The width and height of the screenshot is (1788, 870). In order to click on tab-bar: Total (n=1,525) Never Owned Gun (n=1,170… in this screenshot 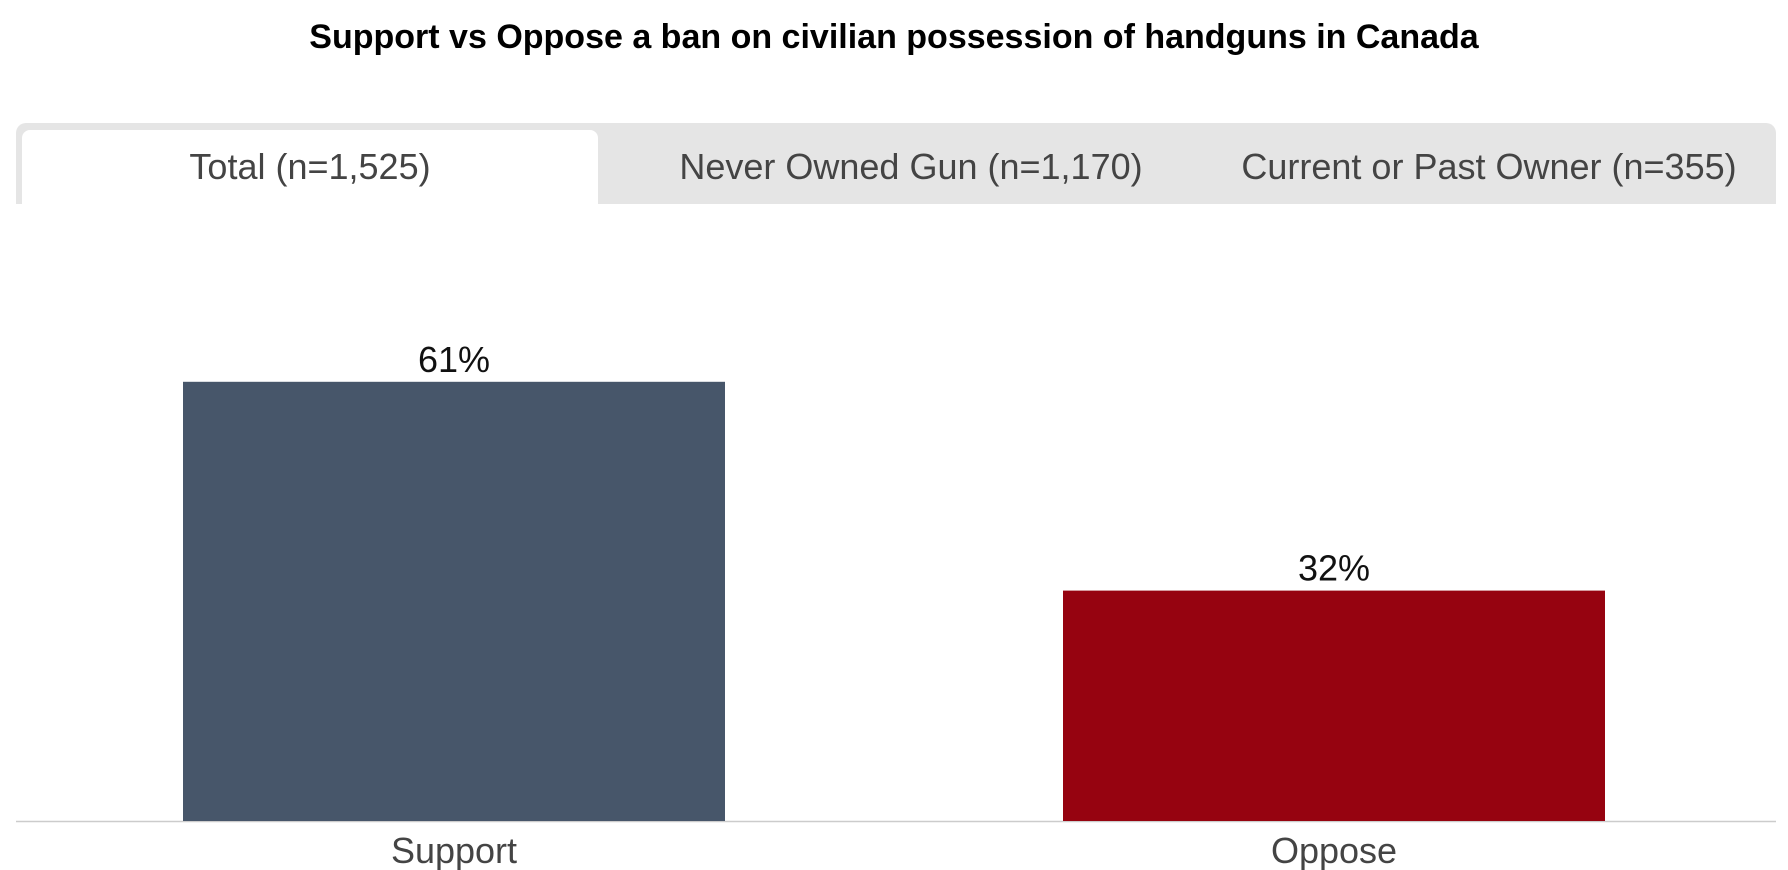, I will do `click(896, 163)`.